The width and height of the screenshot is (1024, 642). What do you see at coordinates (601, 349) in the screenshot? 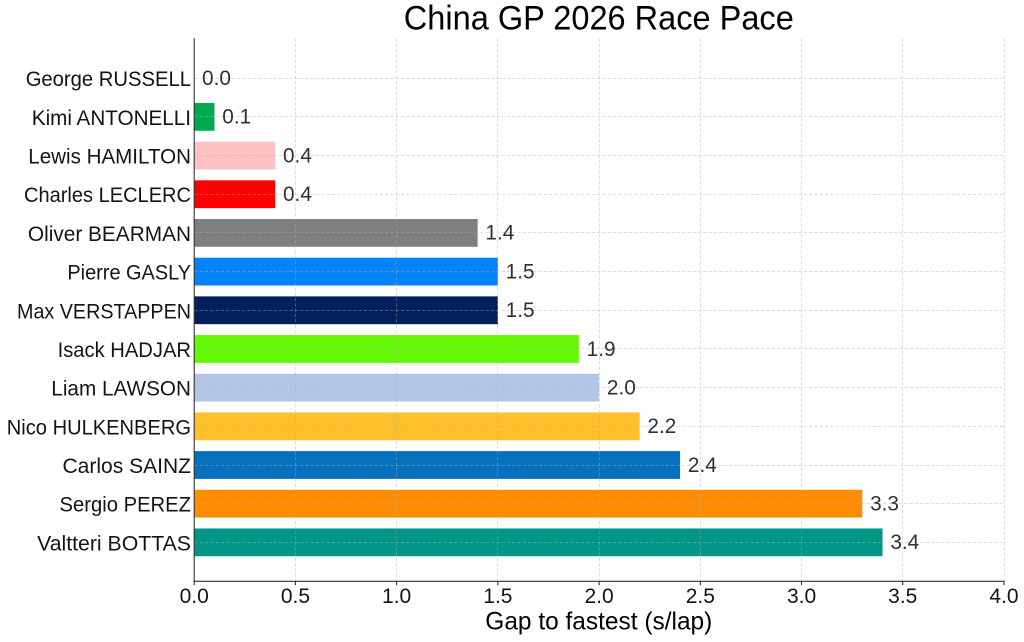
I see `svg-text: 1.9` at bounding box center [601, 349].